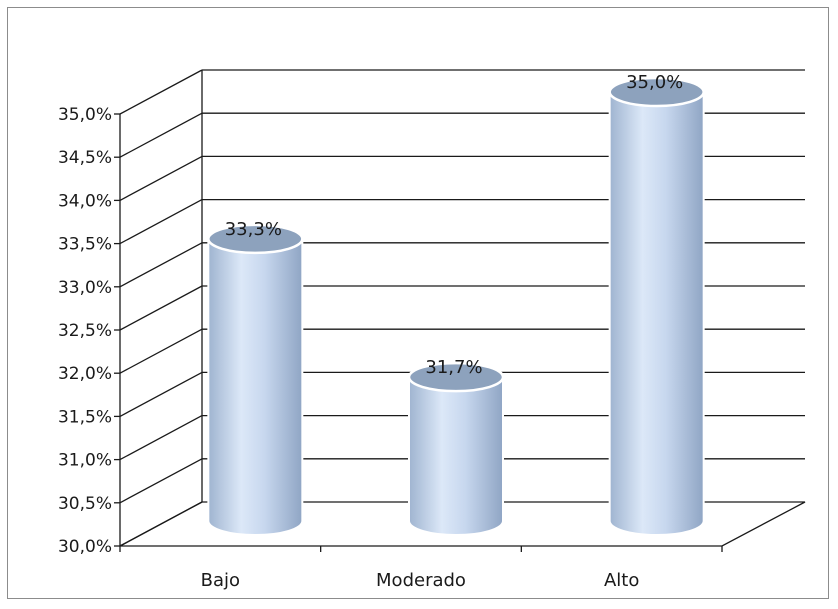 The height and width of the screenshot is (609, 838). I want to click on y-tick-label: 31,0%, so click(85, 461).